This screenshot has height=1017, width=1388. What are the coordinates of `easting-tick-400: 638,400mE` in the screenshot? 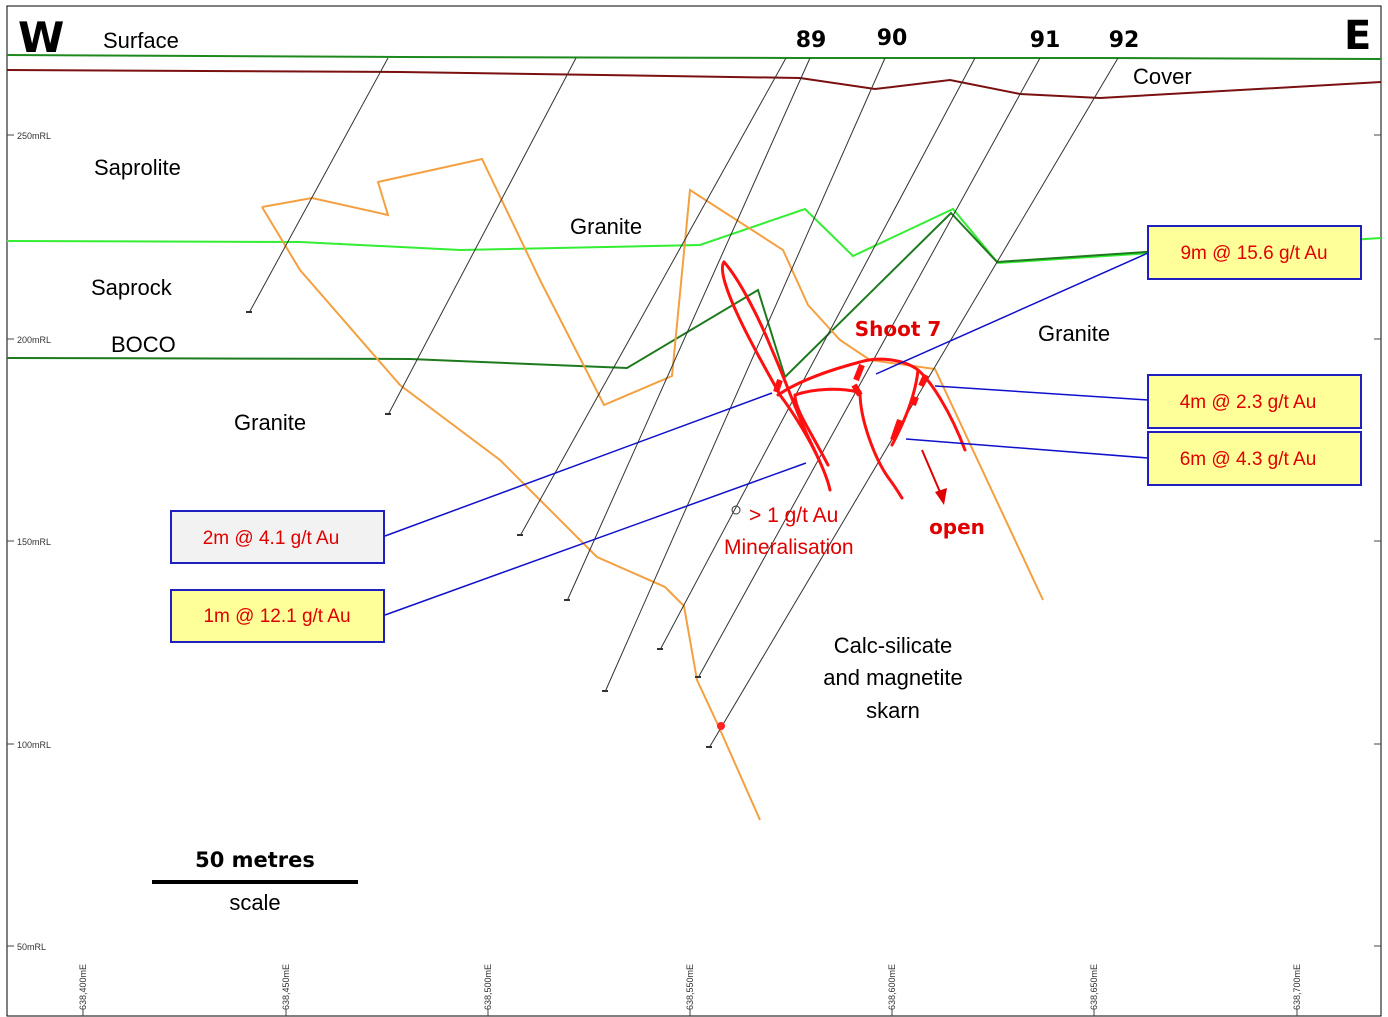 It's located at (83, 987).